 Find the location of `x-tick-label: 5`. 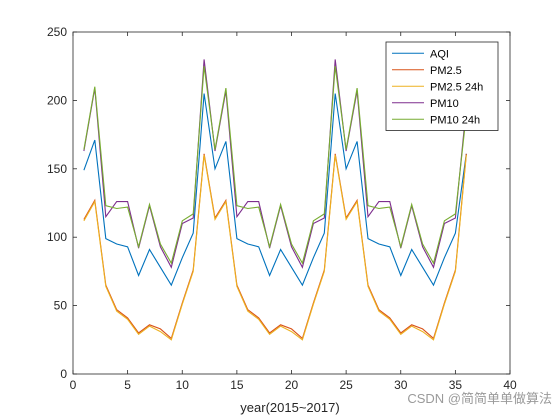

x-tick-label: 5 is located at coordinates (127, 385).